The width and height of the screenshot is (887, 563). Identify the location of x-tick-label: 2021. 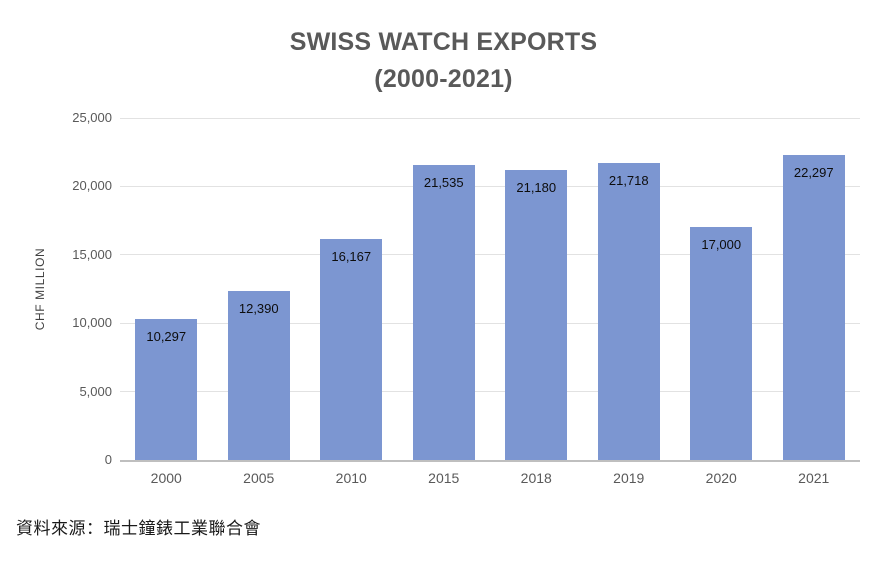
(814, 478).